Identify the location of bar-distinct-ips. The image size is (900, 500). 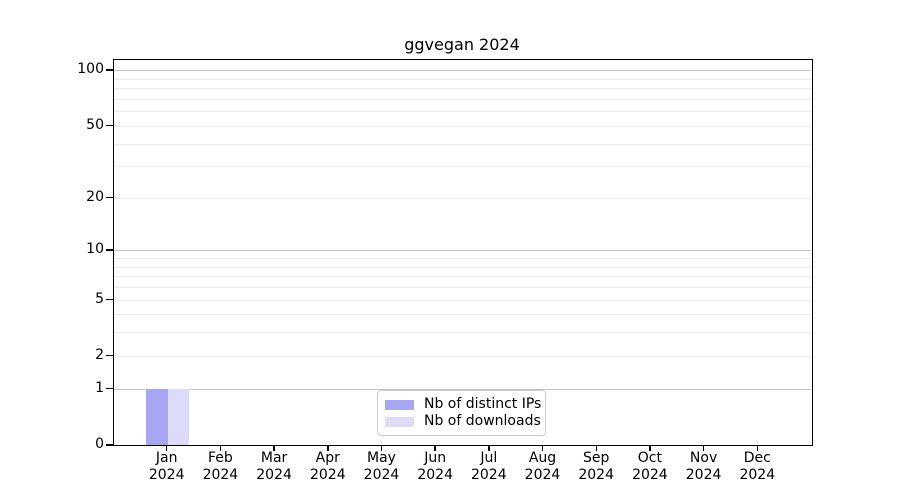
(157, 416).